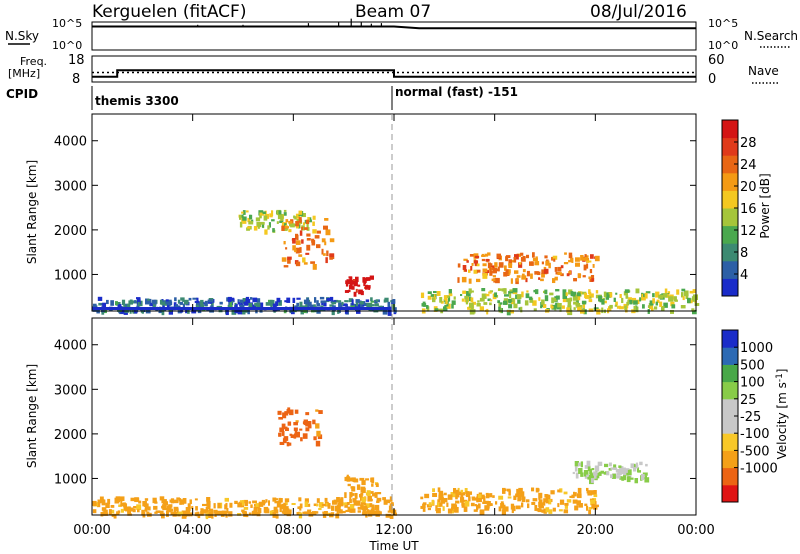 This screenshot has width=800, height=554. What do you see at coordinates (595, 530) in the screenshot?
I see `time-tick-label: 20:00` at bounding box center [595, 530].